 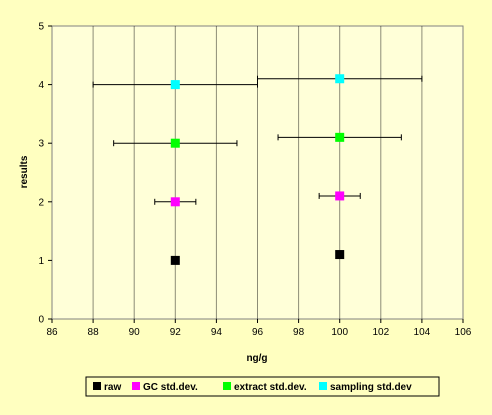 I want to click on y-tick-label: 2, so click(x=41, y=202).